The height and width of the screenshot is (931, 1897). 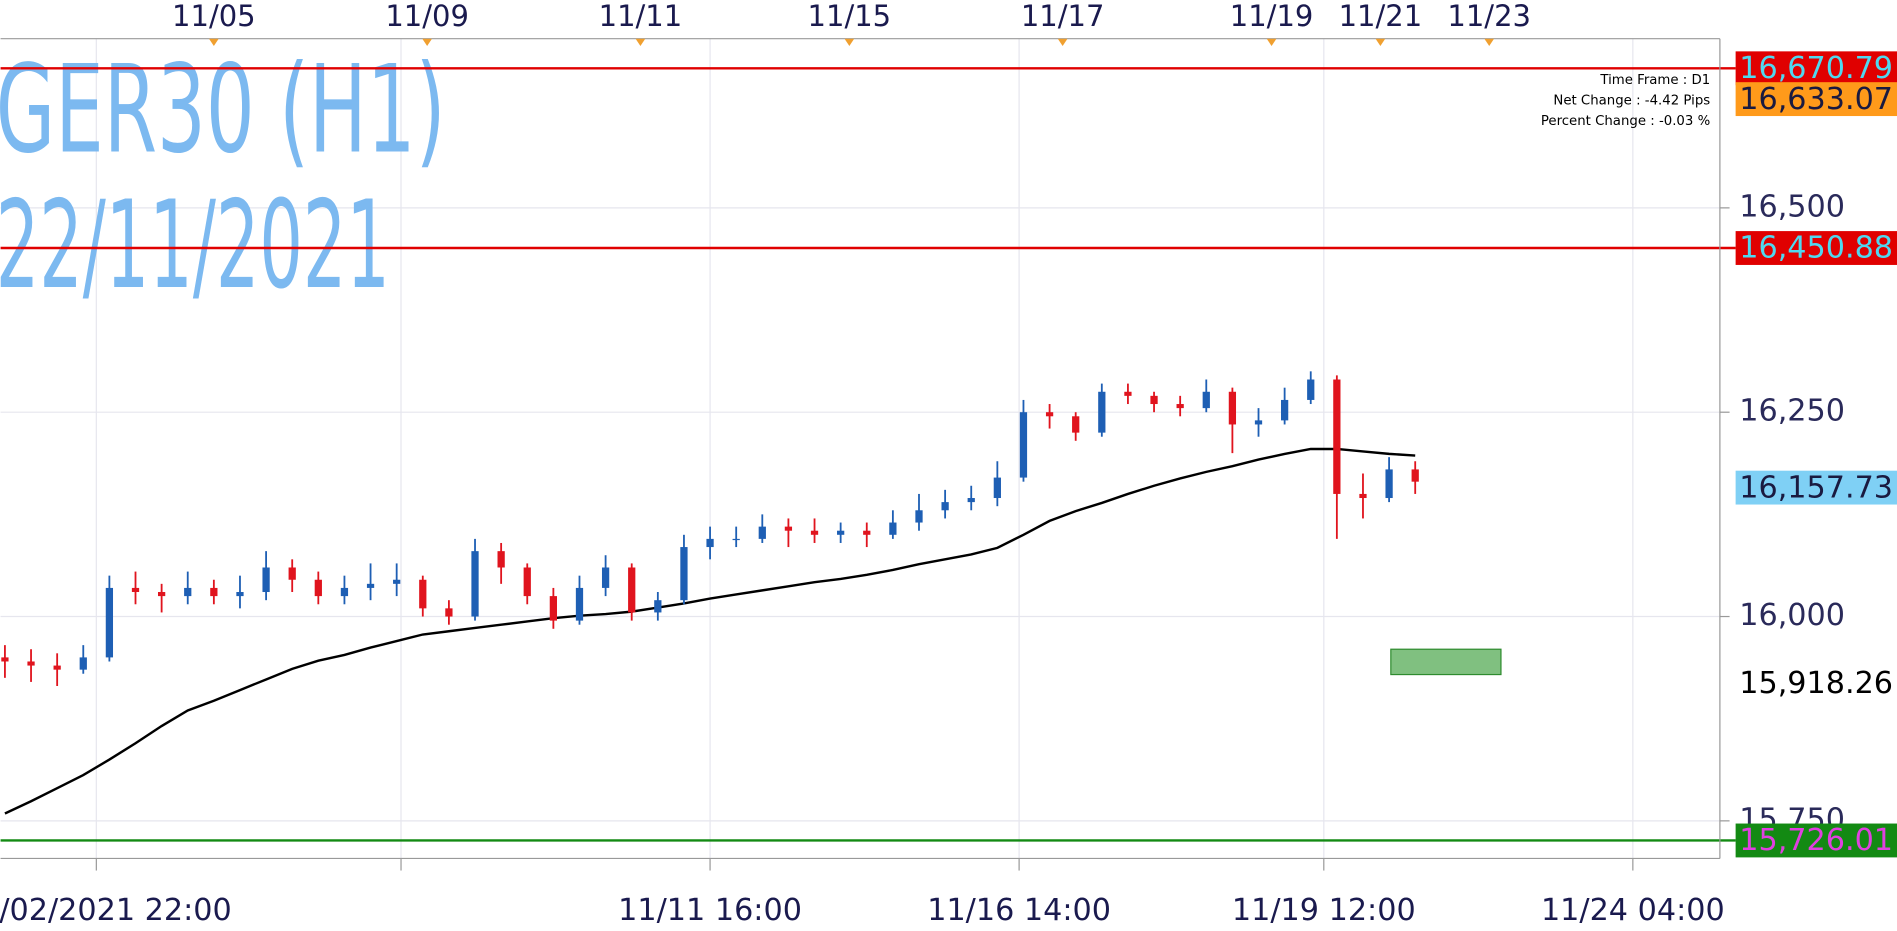 What do you see at coordinates (1063, 16) in the screenshot?
I see `top-tick-label: 11/17` at bounding box center [1063, 16].